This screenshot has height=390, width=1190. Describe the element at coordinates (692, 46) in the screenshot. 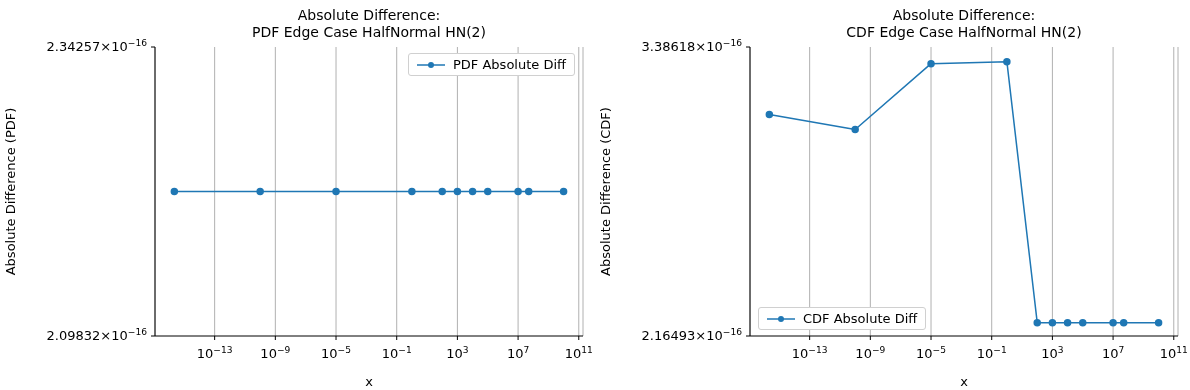

I see `y-tick-label: 3.38618×10$^{−16}$` at that location.